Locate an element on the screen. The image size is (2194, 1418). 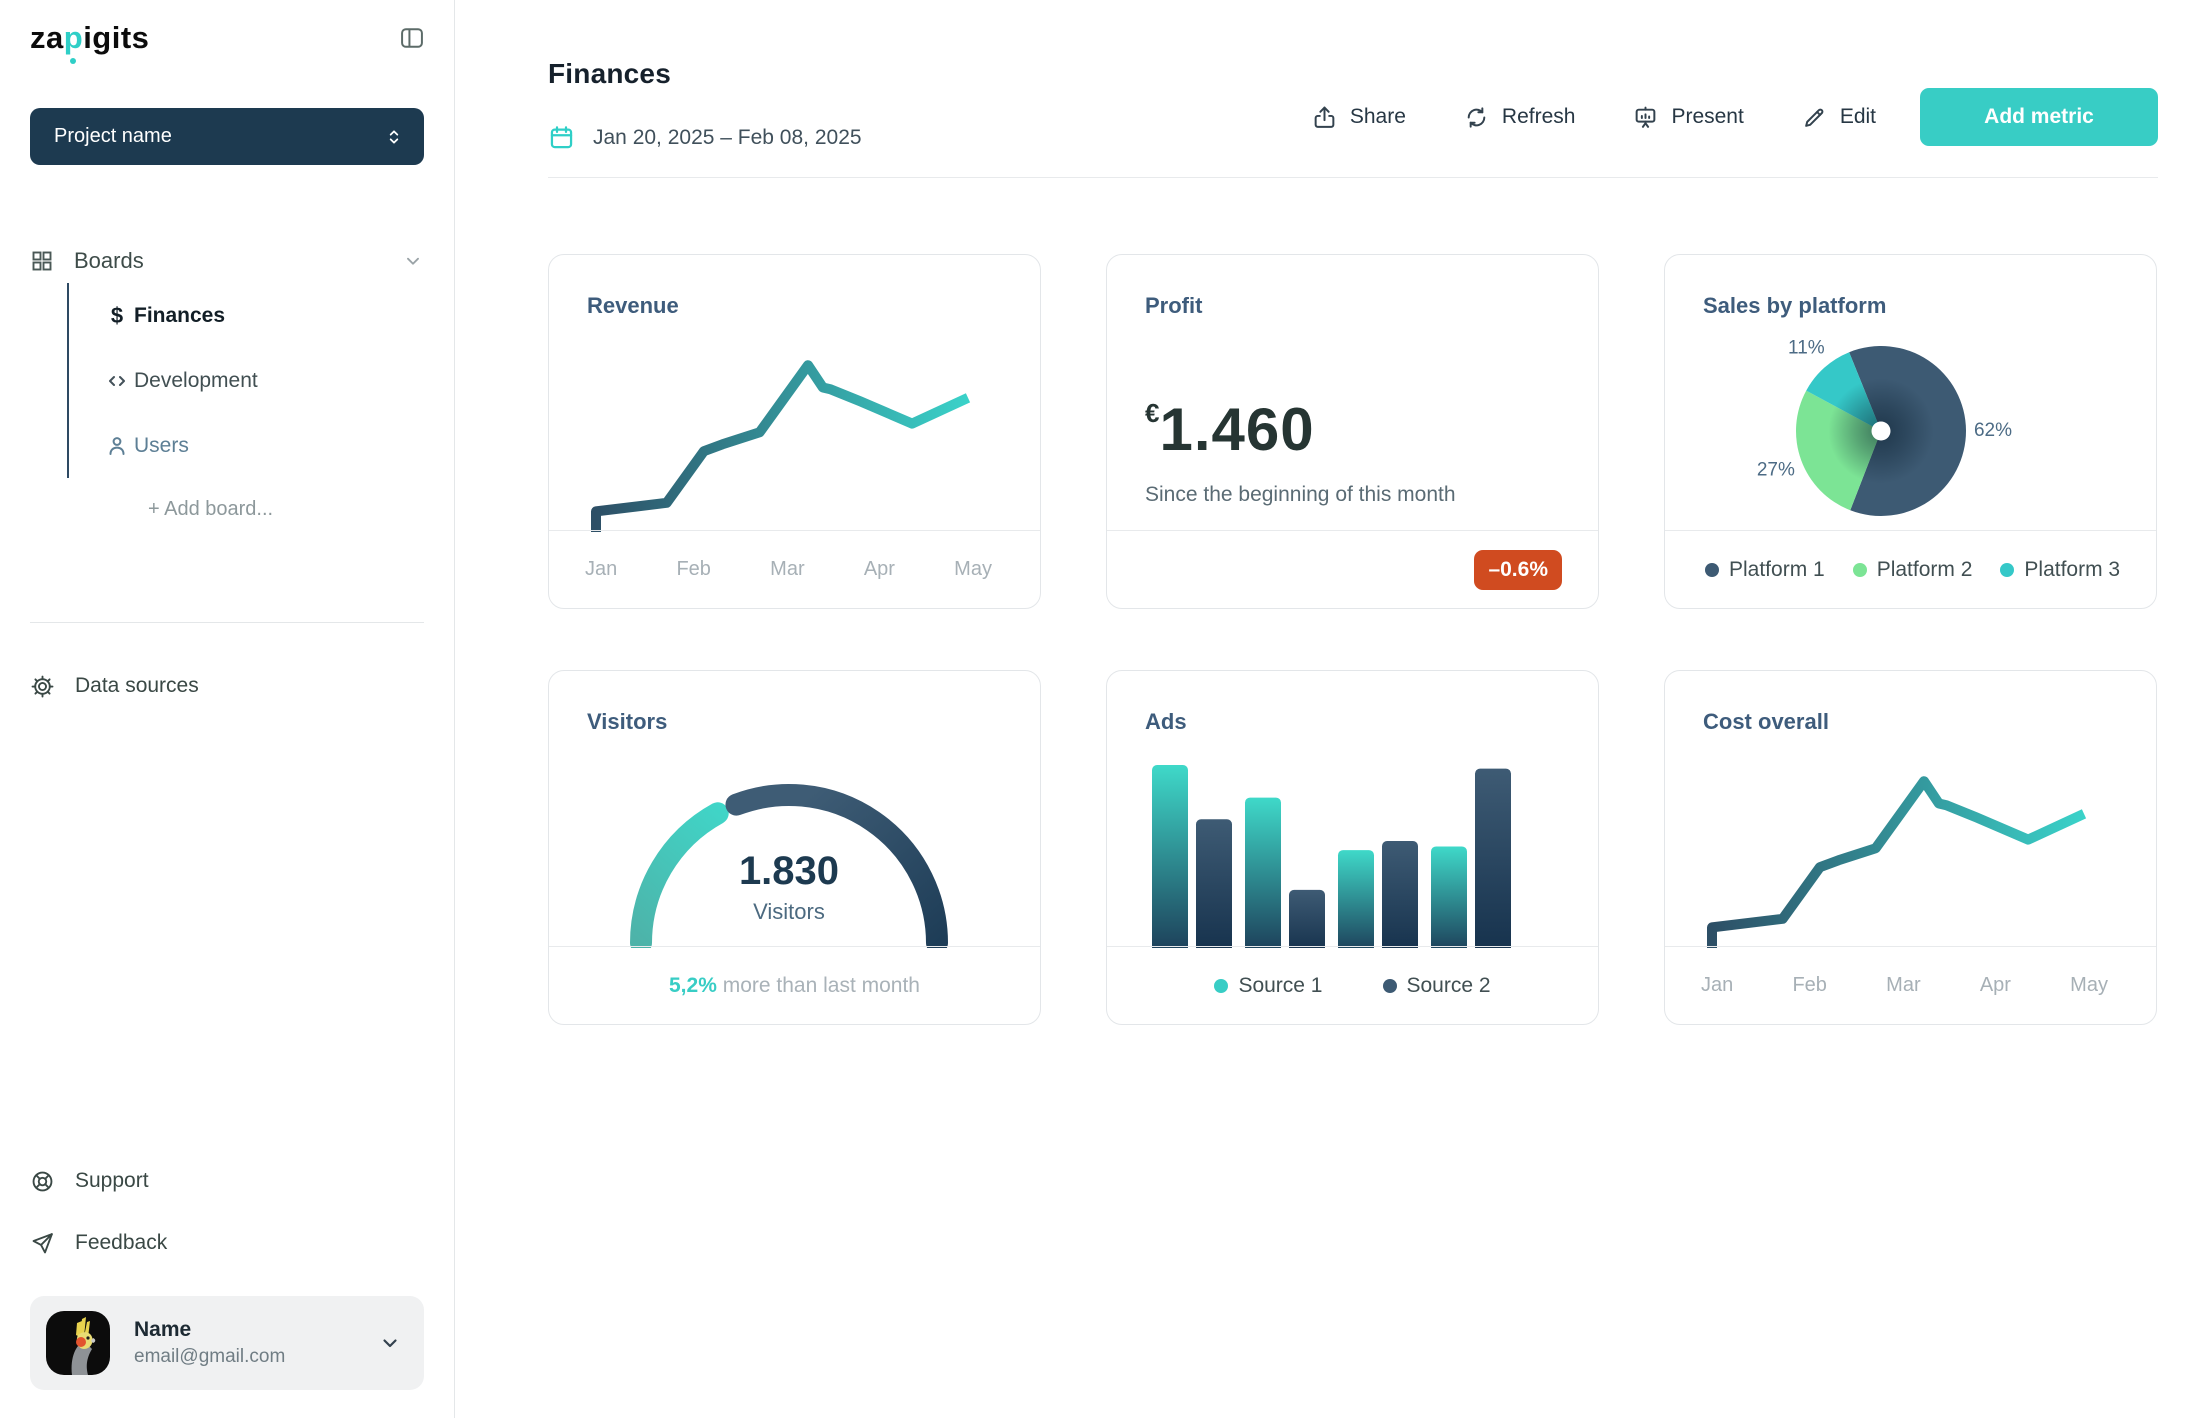
refresh-button: Refresh is located at coordinates (1519, 117).